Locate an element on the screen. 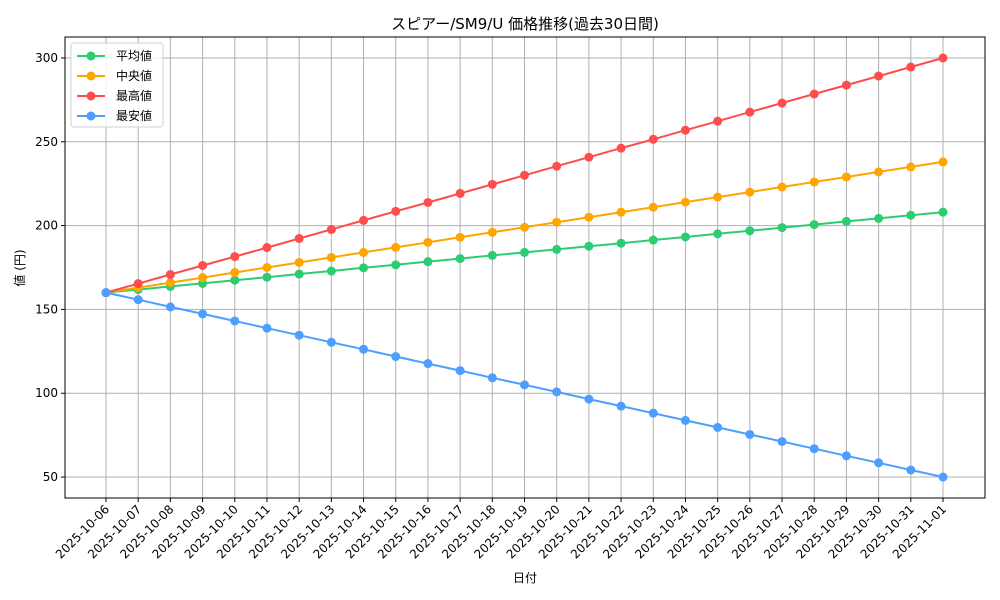  y-axis-label: 値 (円) is located at coordinates (19, 267).